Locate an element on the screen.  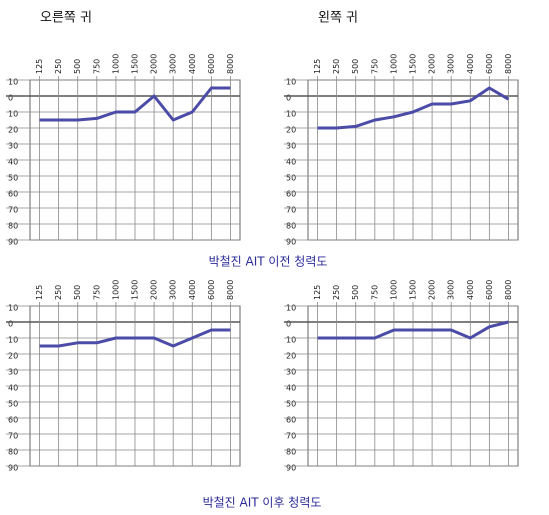
caption: 박철진 AIT 이전 청력도 is located at coordinates (268, 262).